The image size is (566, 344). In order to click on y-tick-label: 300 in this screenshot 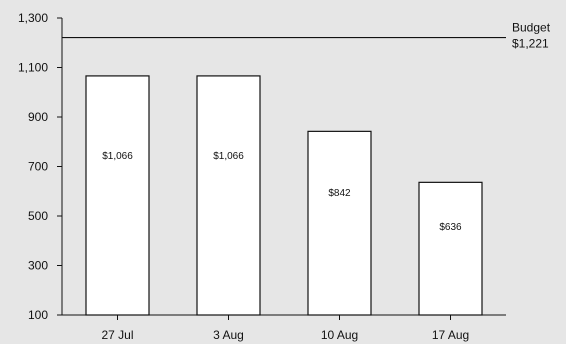, I will do `click(38, 266)`.